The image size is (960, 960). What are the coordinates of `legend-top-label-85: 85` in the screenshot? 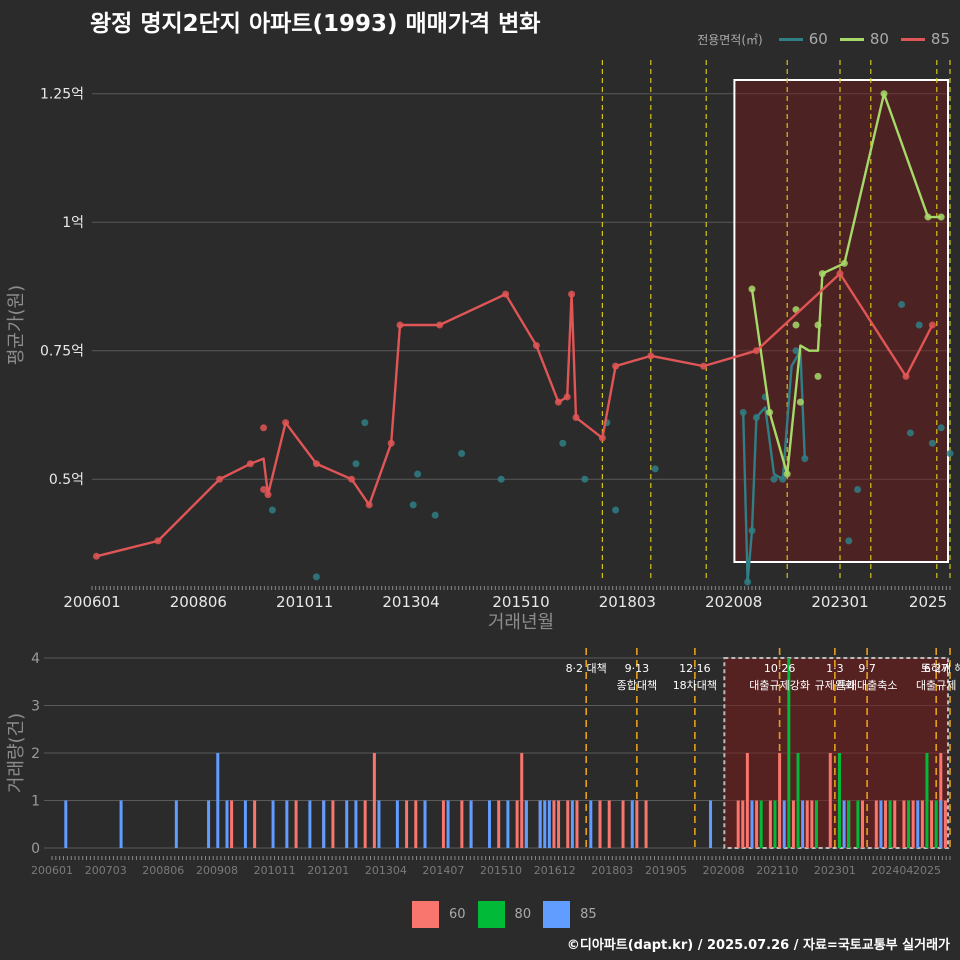 It's located at (940, 39).